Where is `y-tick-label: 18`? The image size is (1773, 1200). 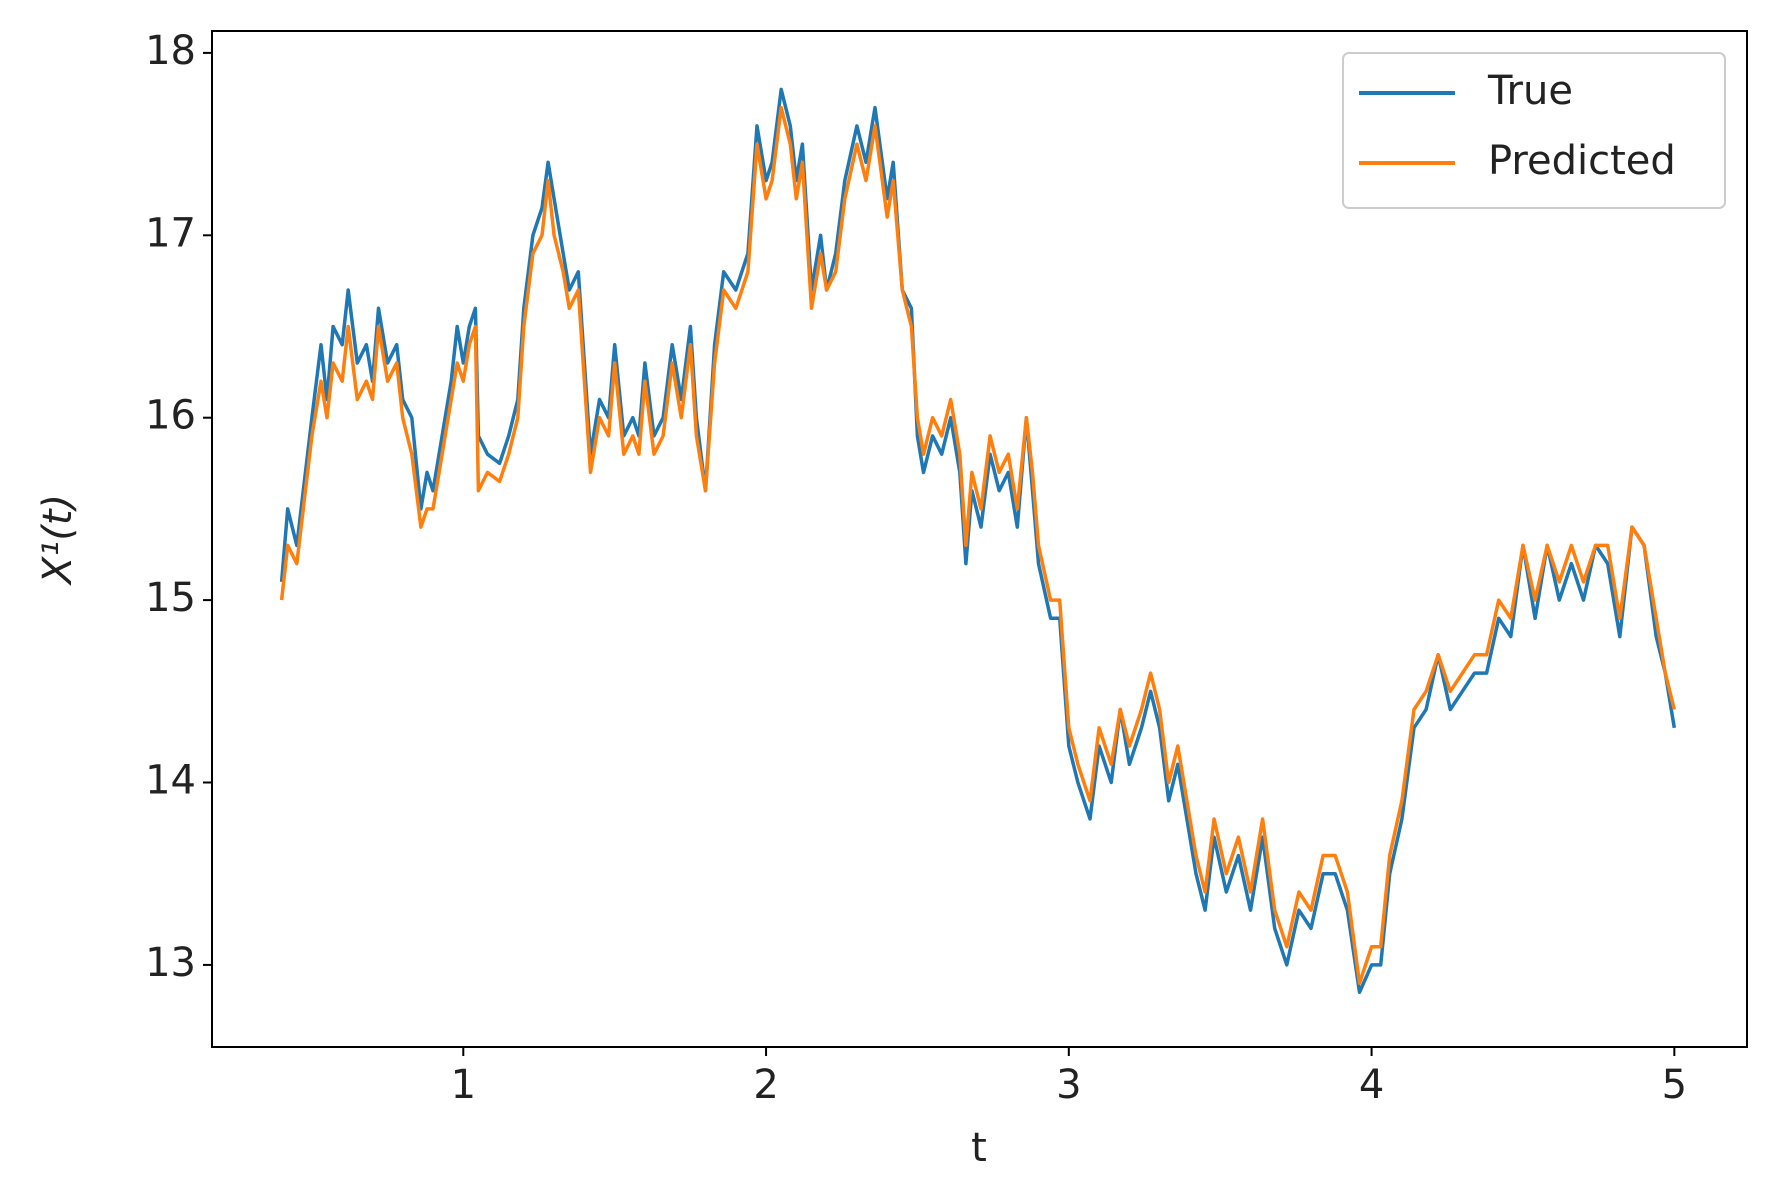 y-tick-label: 18 is located at coordinates (170, 51).